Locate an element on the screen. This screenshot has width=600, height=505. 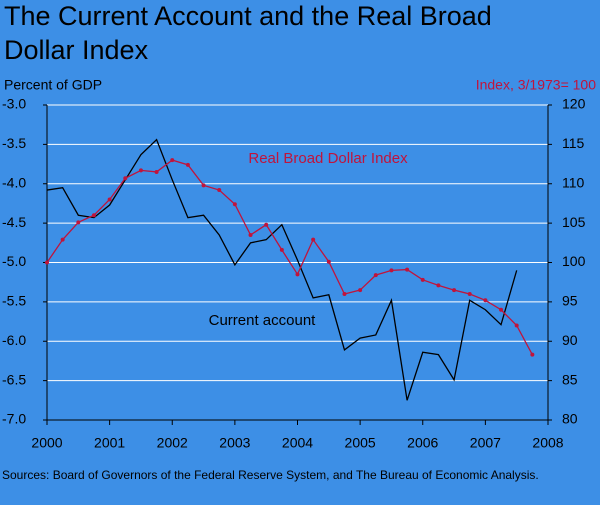
y2-tick-label: 120 is located at coordinates (574, 104).